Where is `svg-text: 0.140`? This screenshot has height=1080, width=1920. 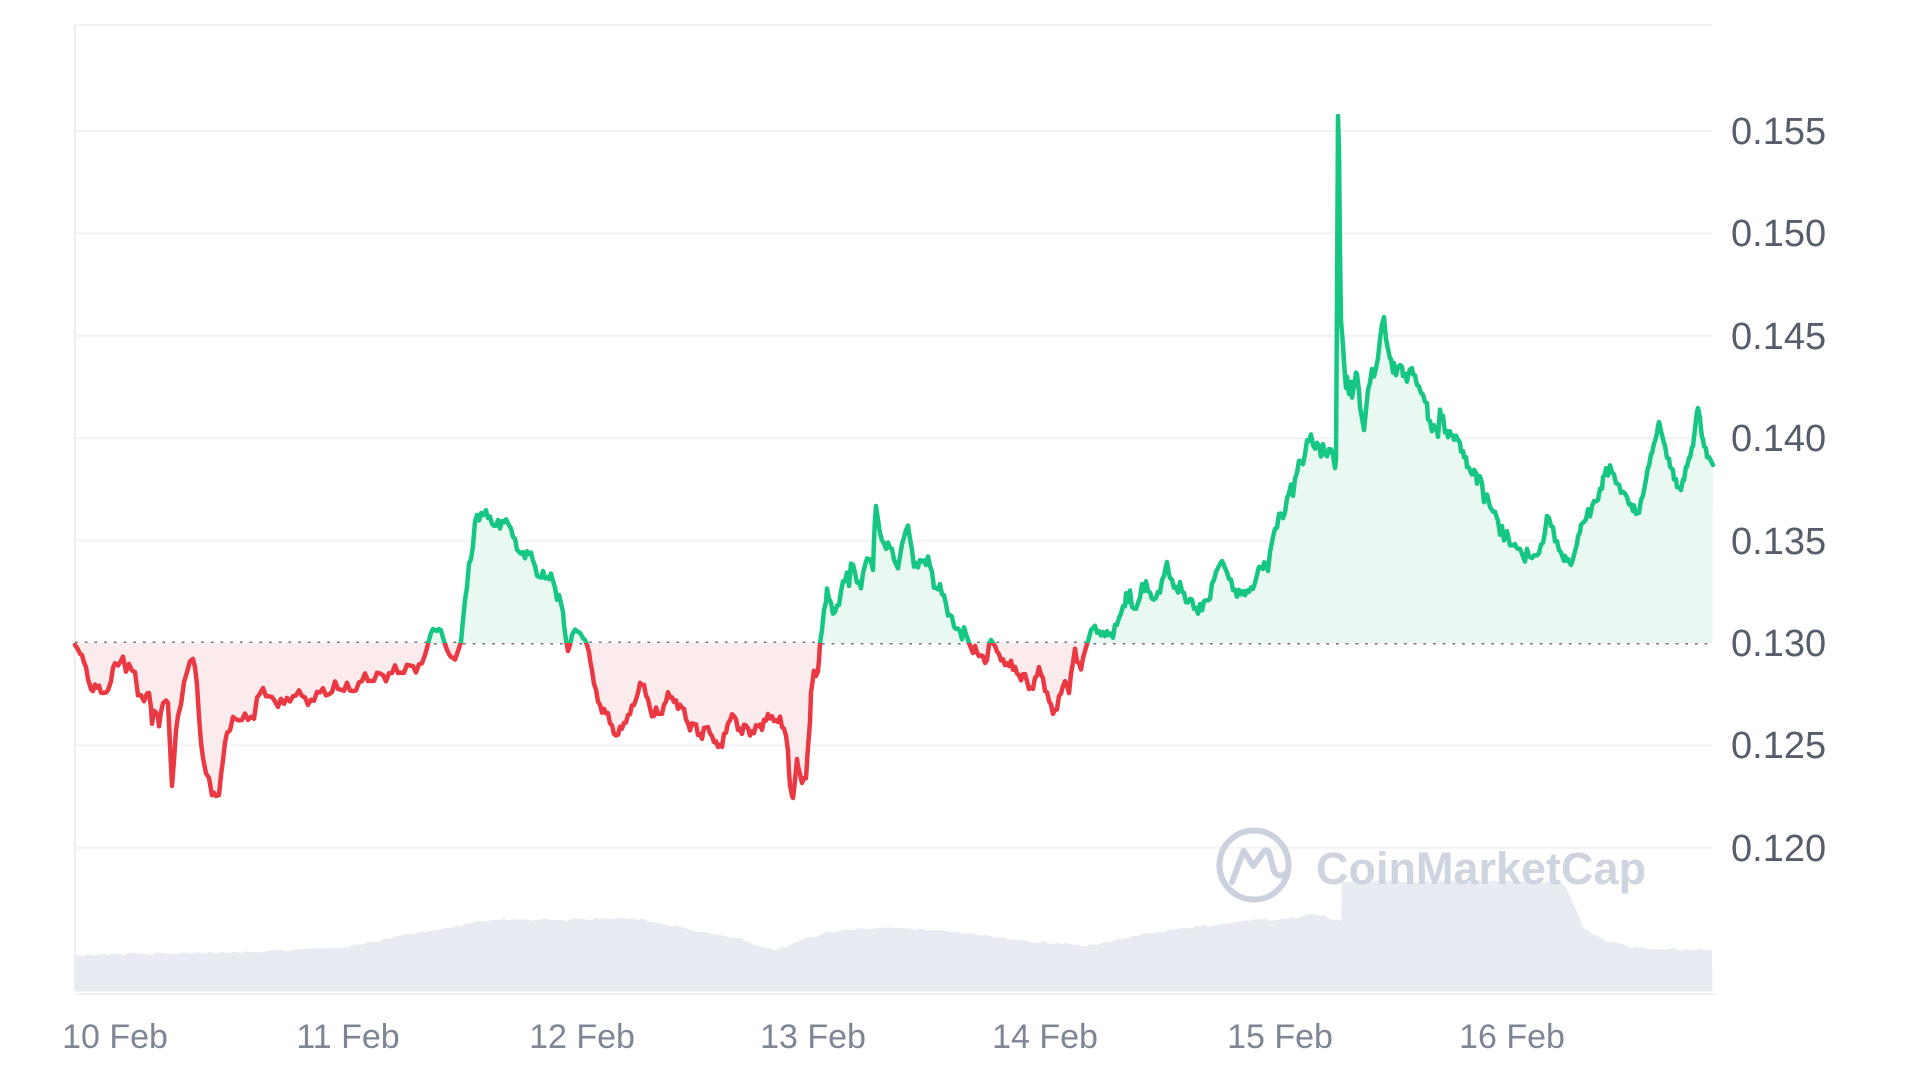 svg-text: 0.140 is located at coordinates (1778, 439).